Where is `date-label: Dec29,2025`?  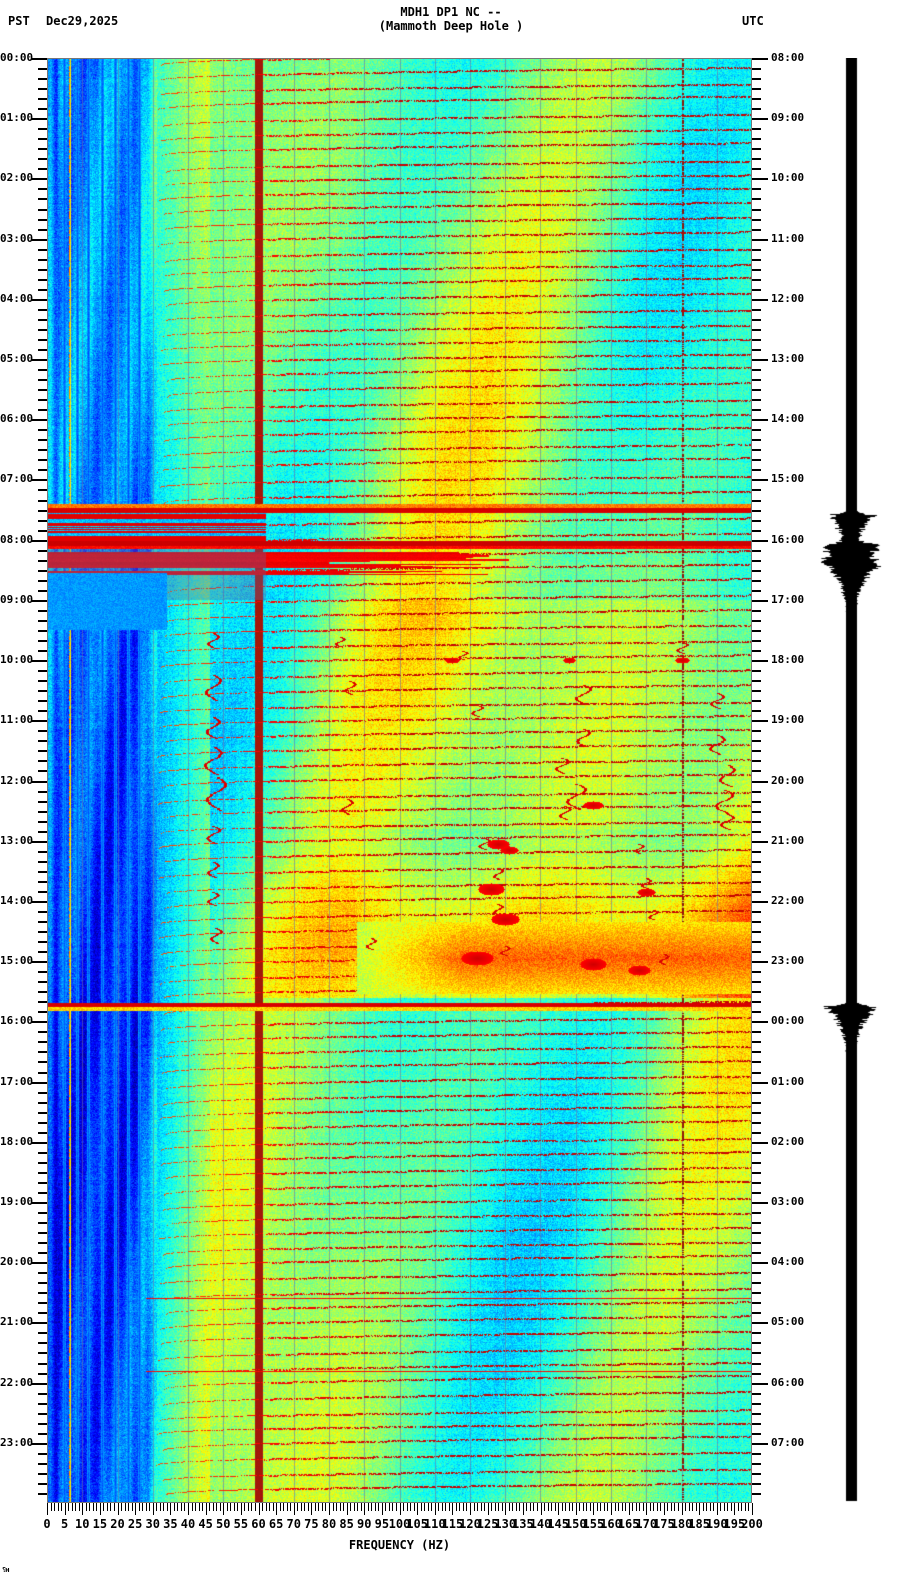
date-label: Dec29,2025 is located at coordinates (82, 21).